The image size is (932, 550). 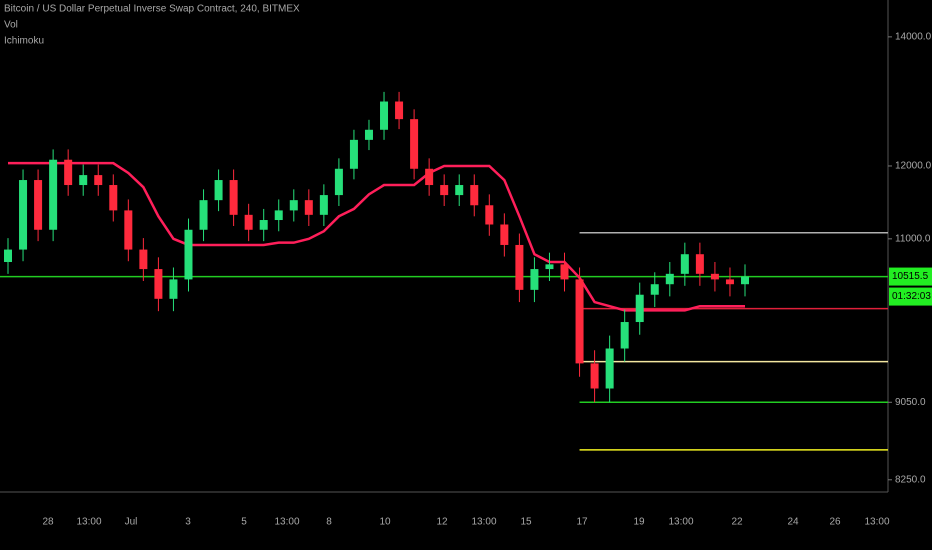 What do you see at coordinates (11, 25) in the screenshot?
I see `indicator-label: Vol` at bounding box center [11, 25].